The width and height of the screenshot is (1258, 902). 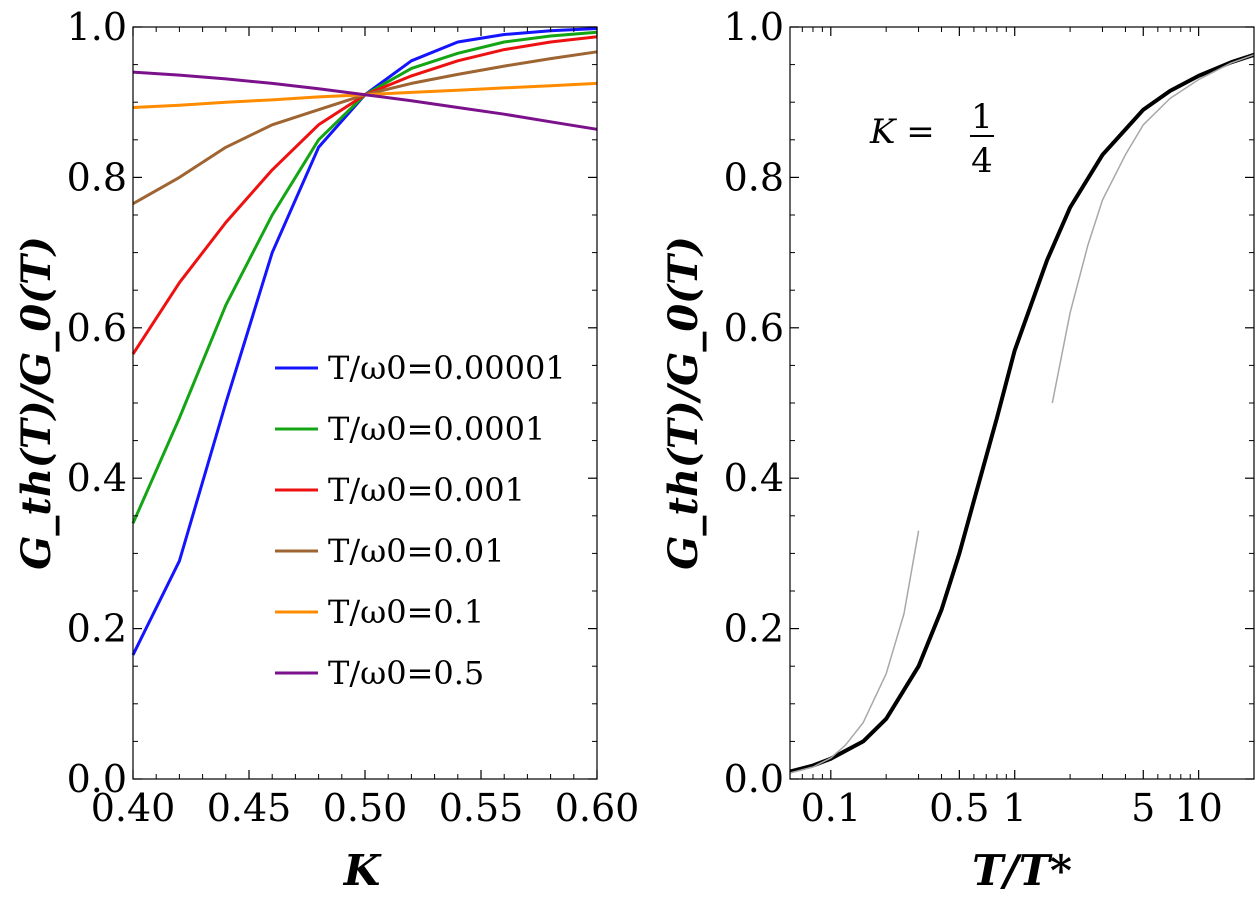 What do you see at coordinates (754, 478) in the screenshot?
I see `right-y-tick-label: 0.4` at bounding box center [754, 478].